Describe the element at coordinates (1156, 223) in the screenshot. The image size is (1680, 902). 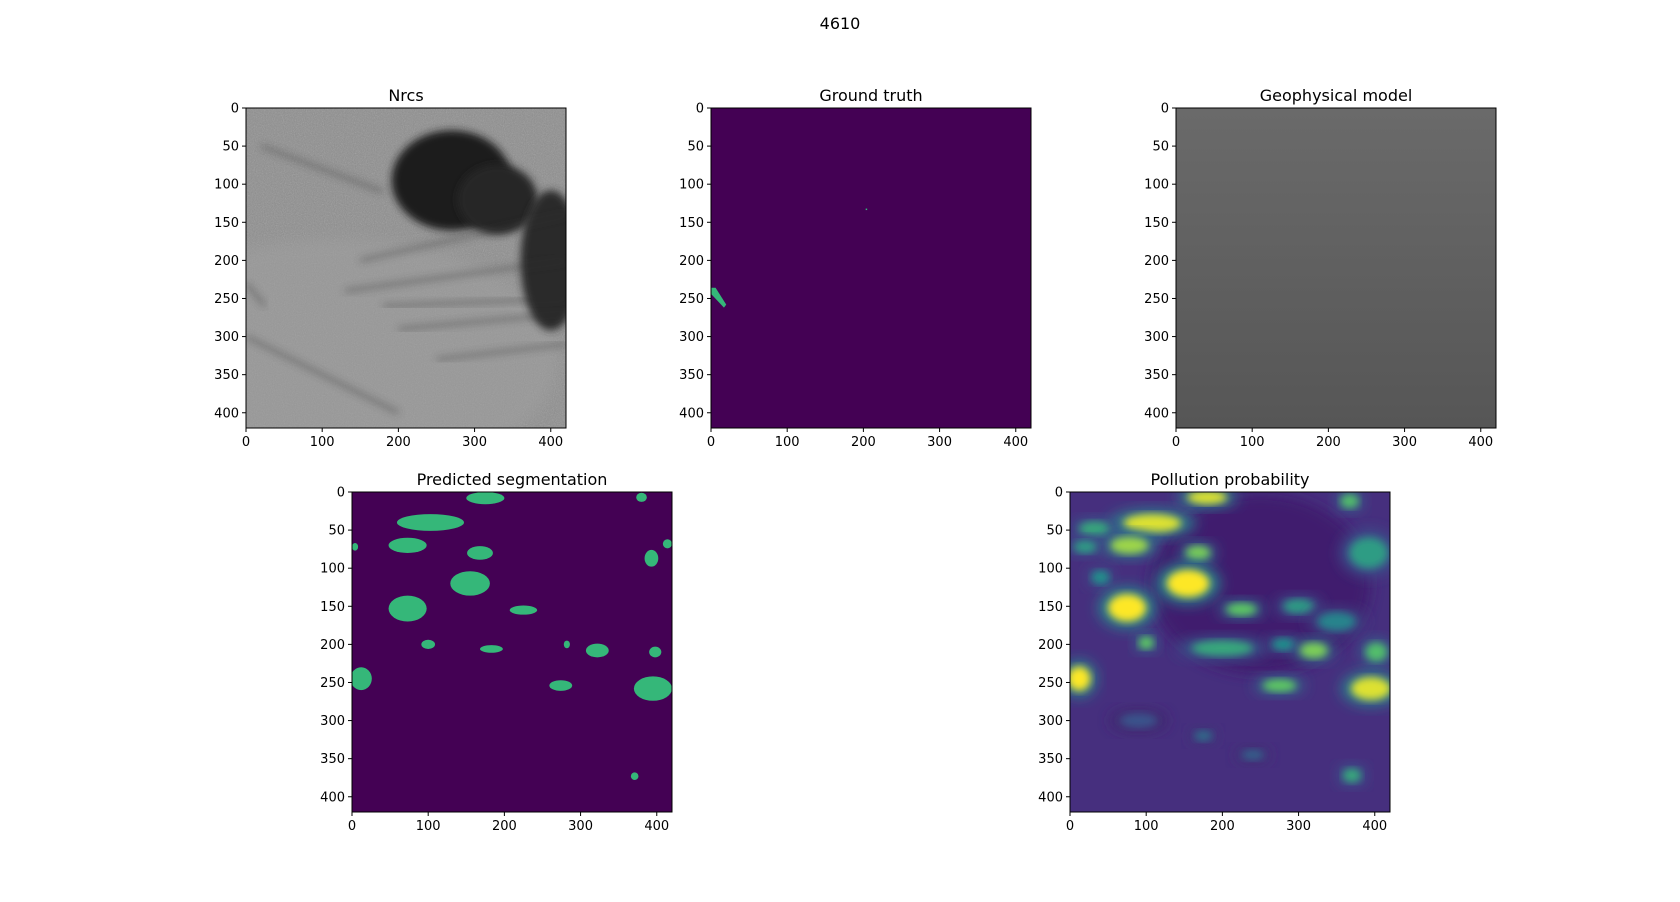
I see `y-tick-label: 150` at that location.